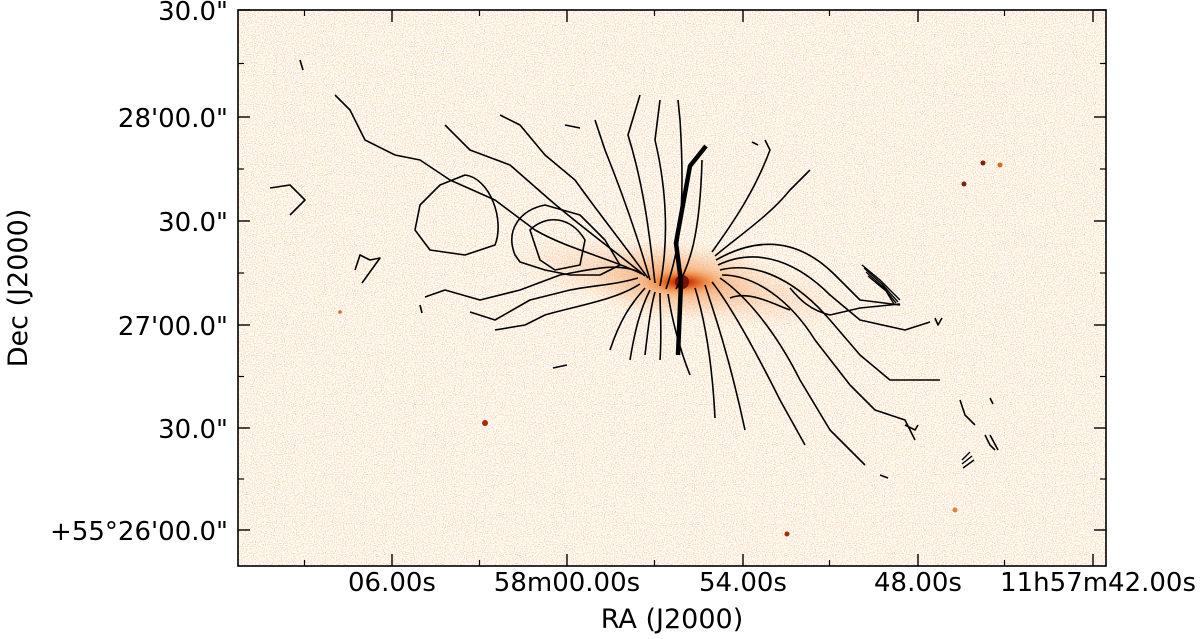 The width and height of the screenshot is (1200, 639). I want to click on major-axis-line, so click(690, 250).